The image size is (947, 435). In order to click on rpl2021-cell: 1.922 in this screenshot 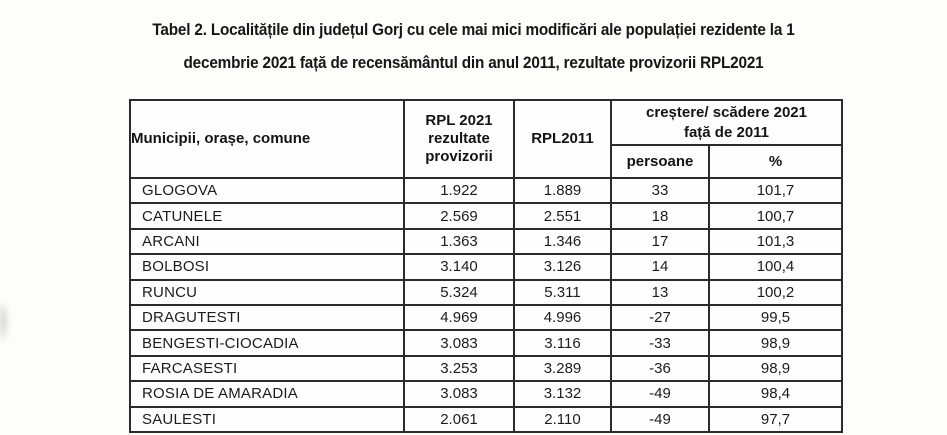, I will do `click(459, 190)`.